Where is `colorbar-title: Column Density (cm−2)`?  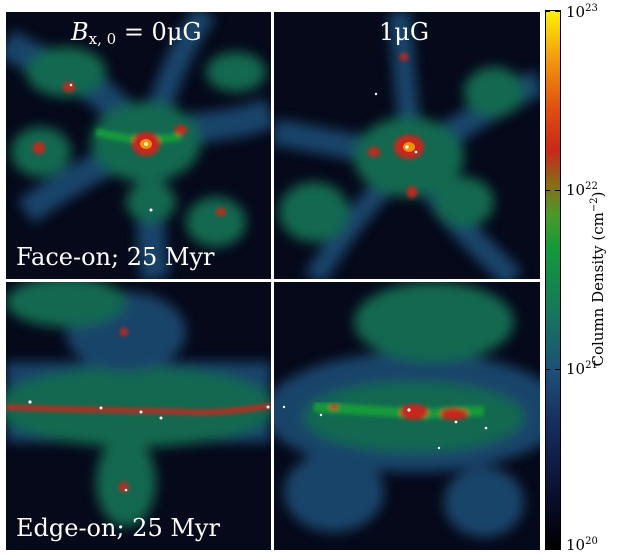 colorbar-title: Column Density (cm−2) is located at coordinates (598, 279).